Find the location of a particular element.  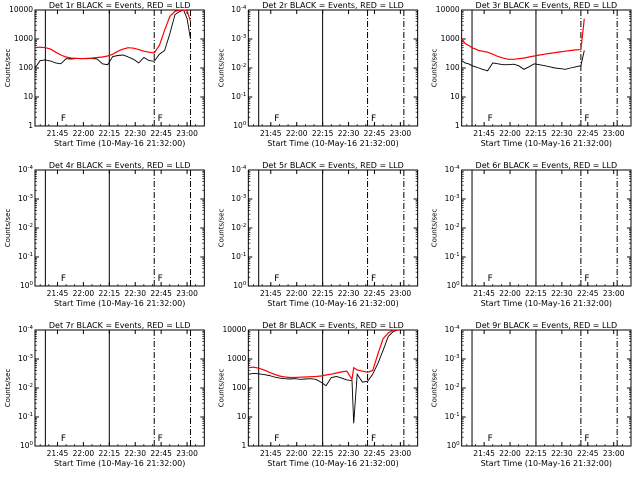

panel-title: Det 6r BLACK = Events, RED = LLD is located at coordinates (547, 165).